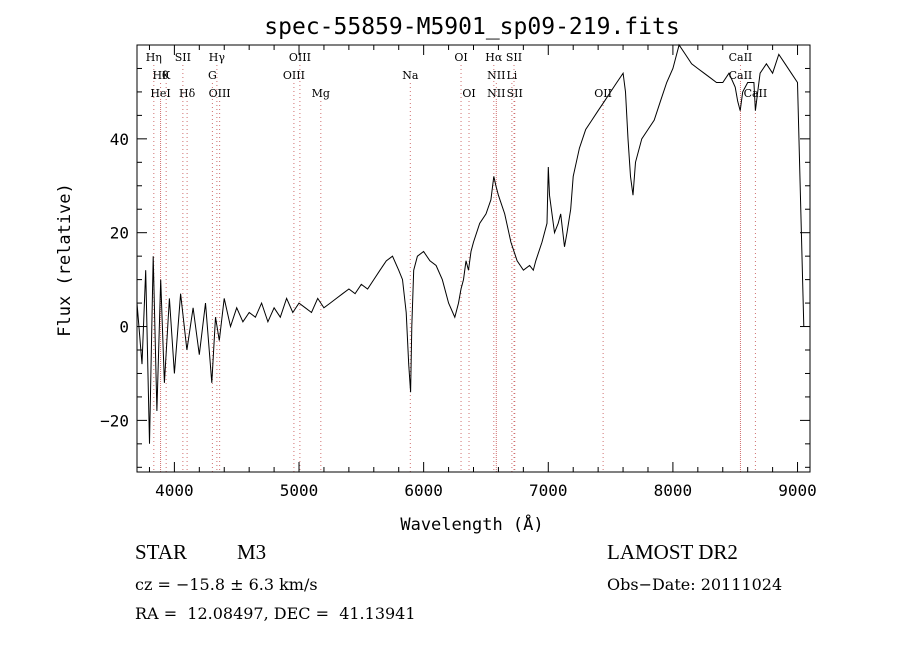  I want to click on coordinates: RA = 12.08497, DEC = 41.13941, so click(275, 613).